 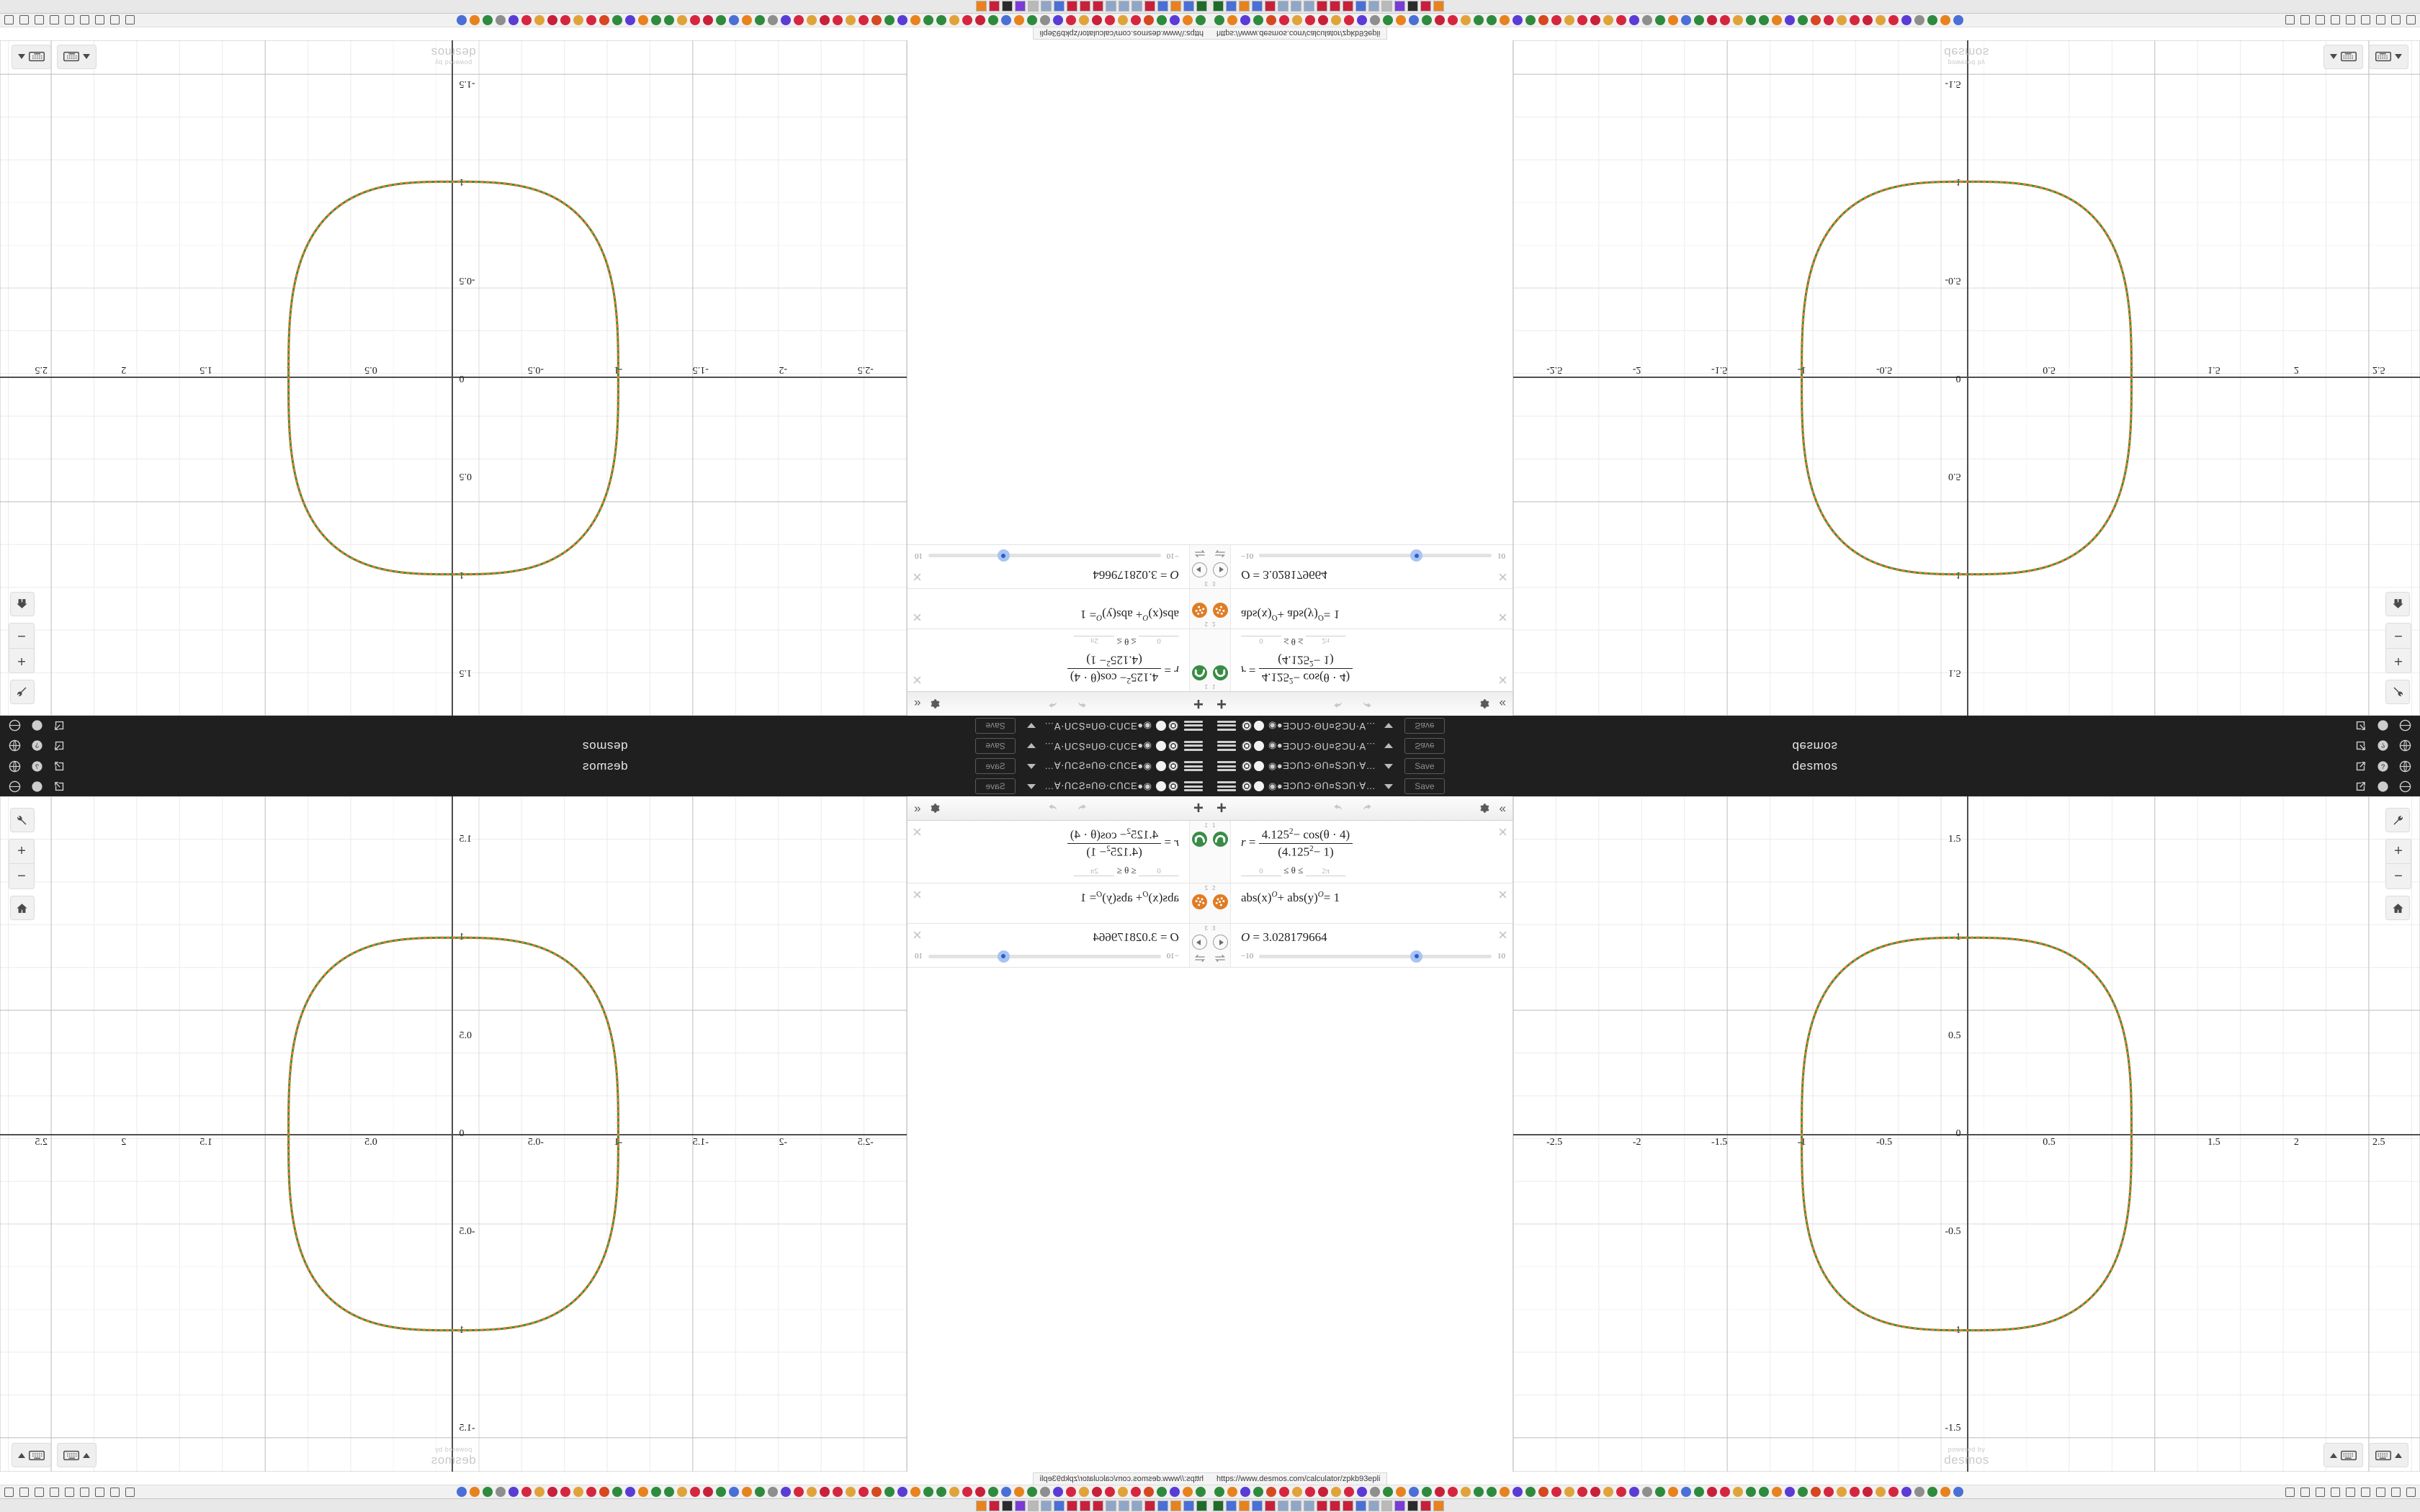 What do you see at coordinates (1220, 958) in the screenshot?
I see `swap-direction-icon` at bounding box center [1220, 958].